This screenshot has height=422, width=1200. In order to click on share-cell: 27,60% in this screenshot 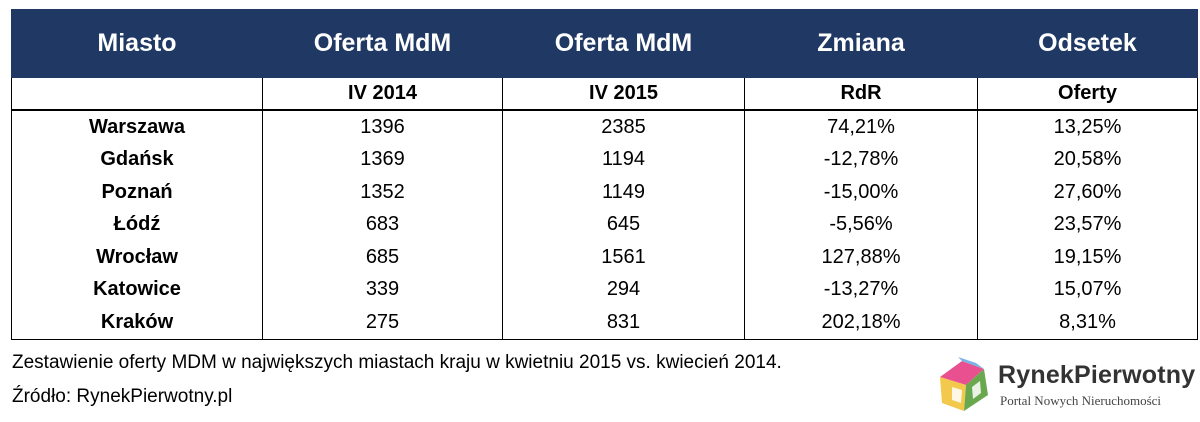, I will do `click(1087, 192)`.